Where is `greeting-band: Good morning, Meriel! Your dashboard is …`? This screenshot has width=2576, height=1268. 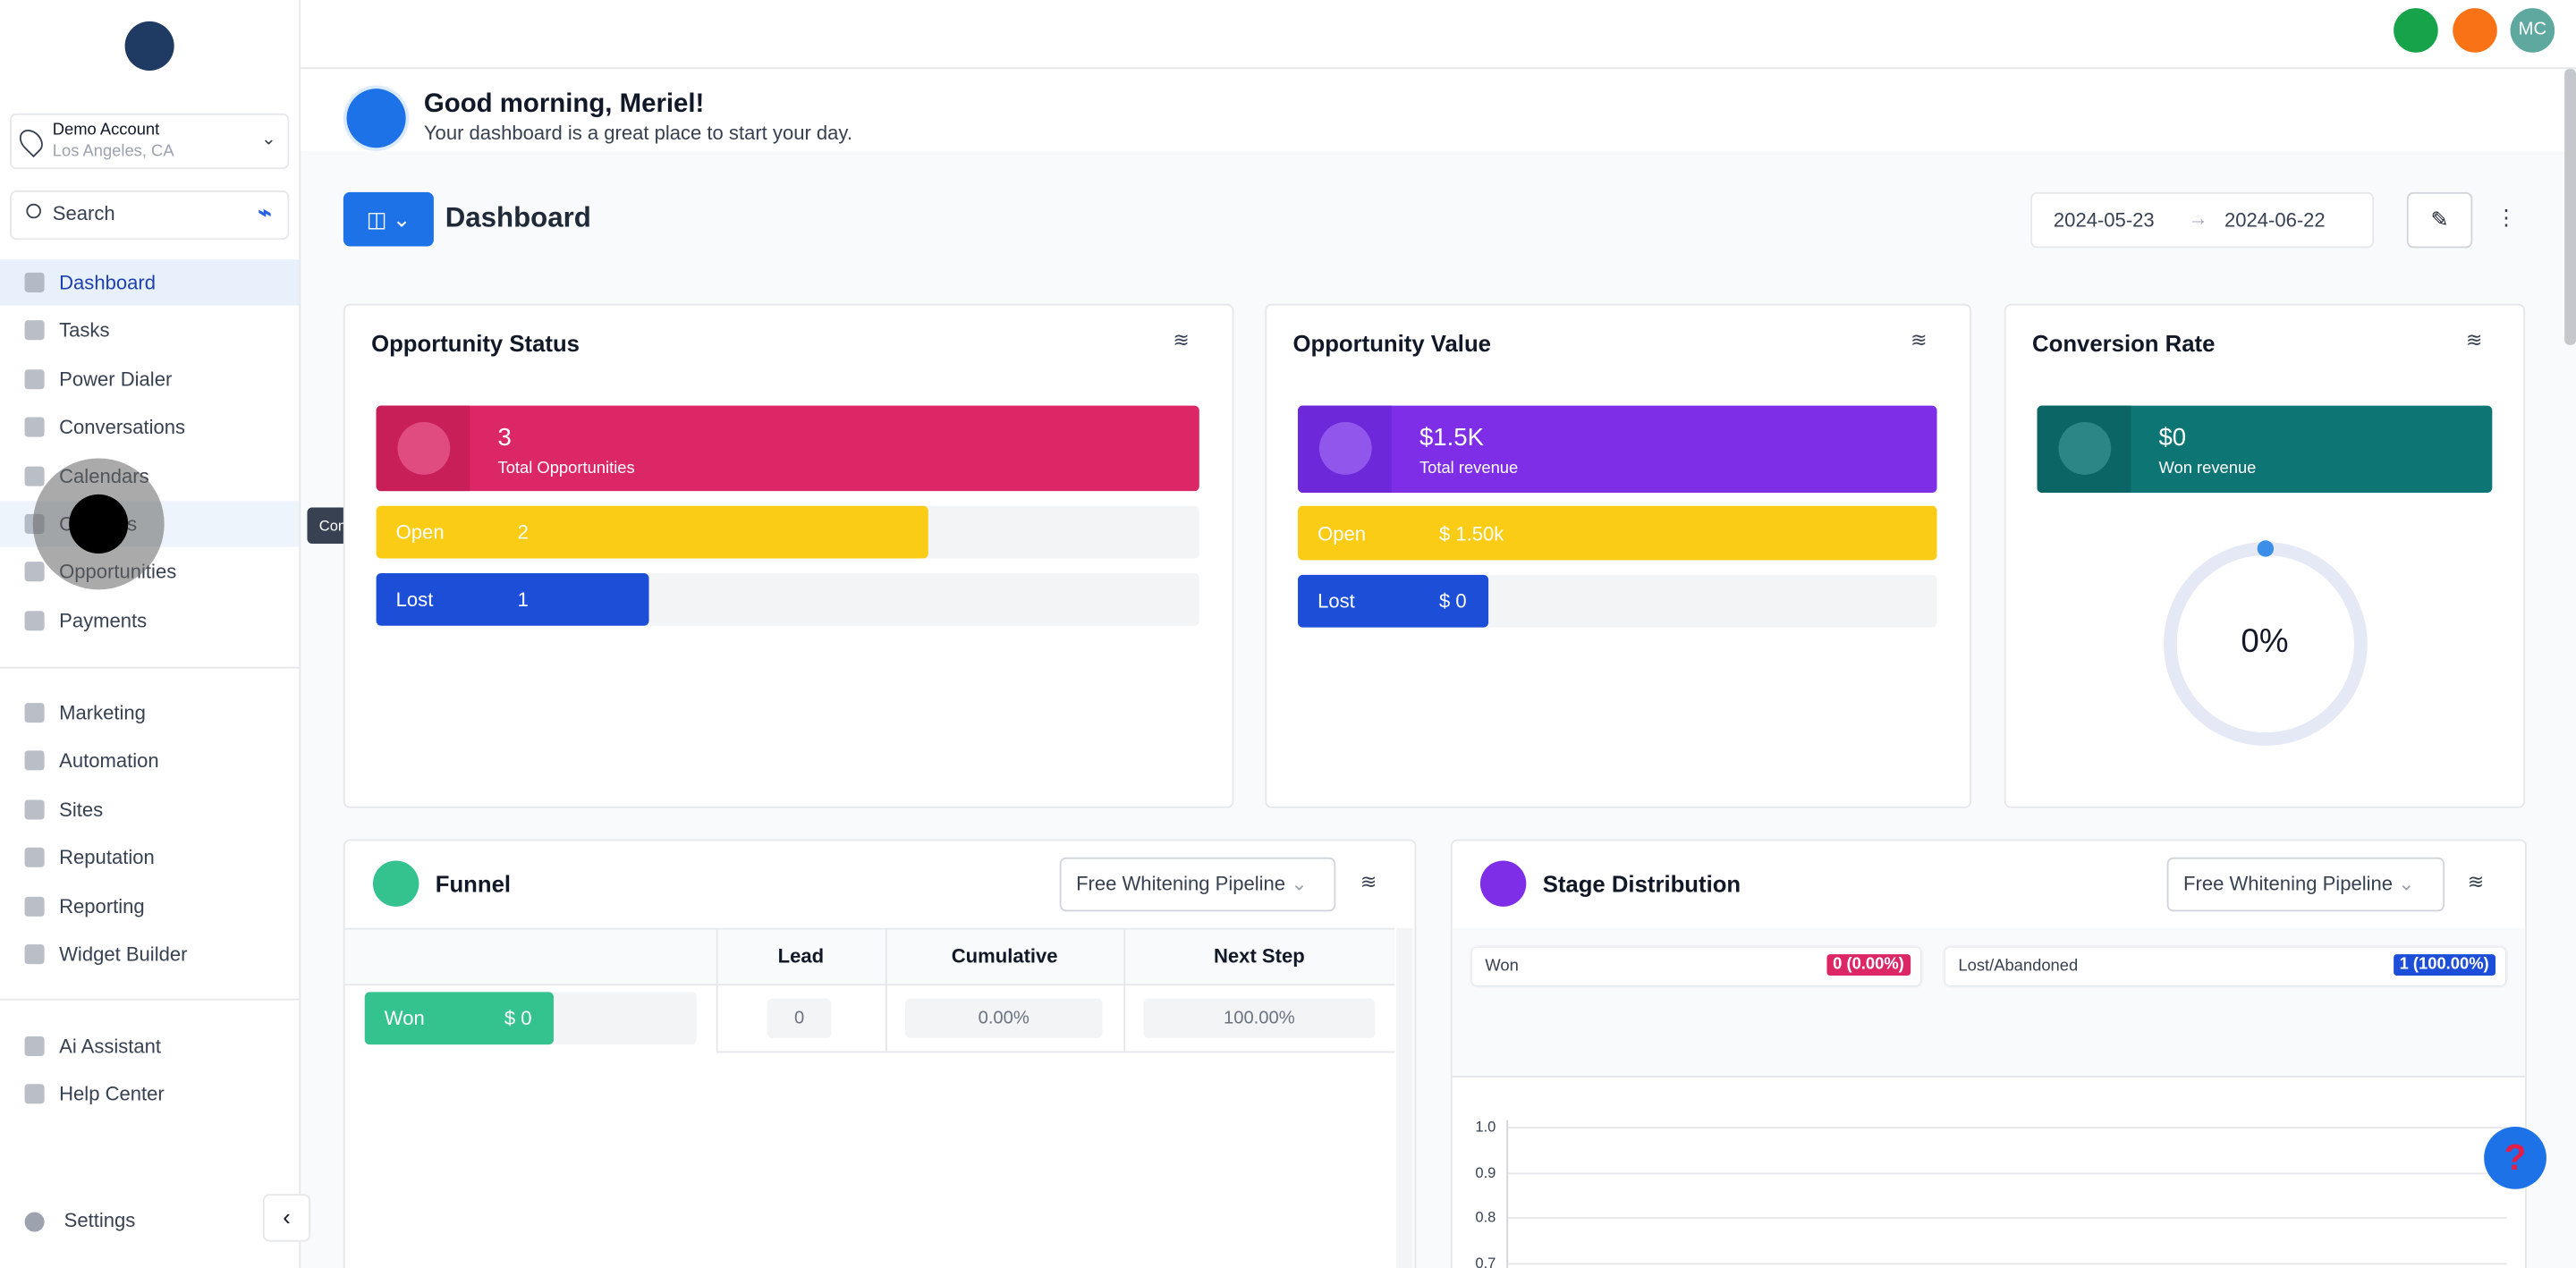
greeting-band: Good morning, Meriel! Your dashboard is … is located at coordinates (1433, 110).